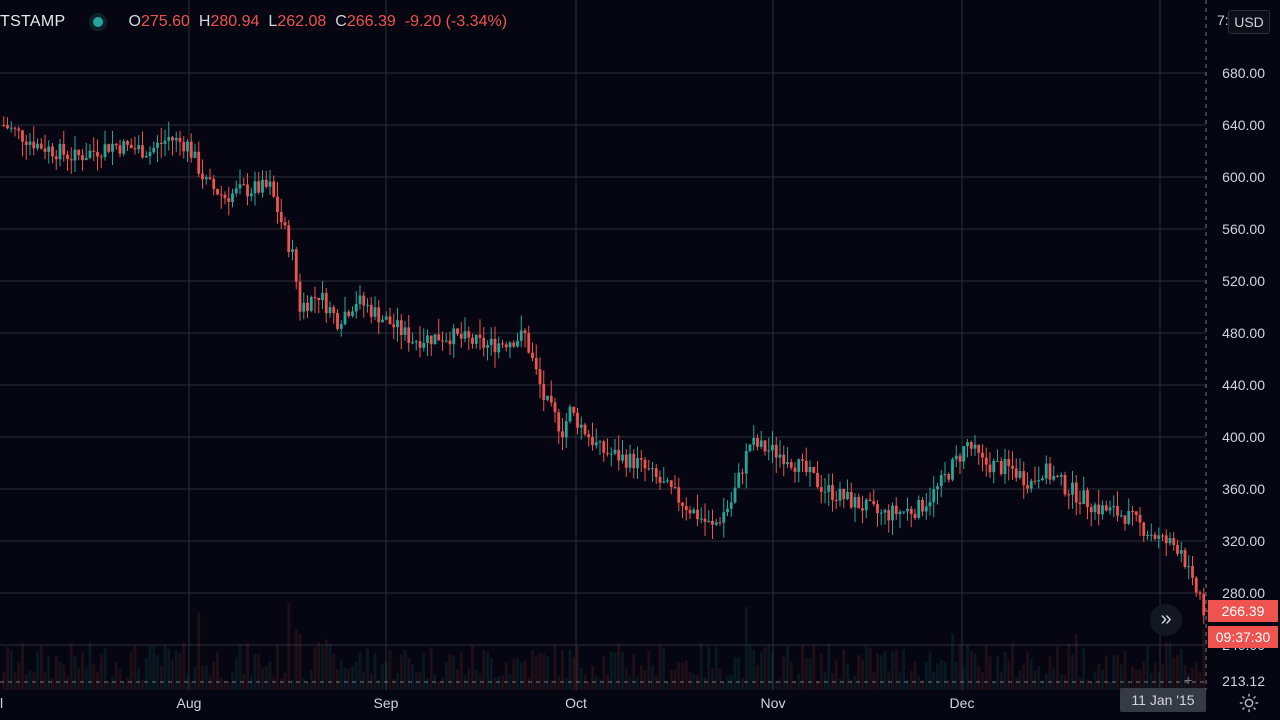 This screenshot has width=1280, height=720. Describe the element at coordinates (1249, 703) in the screenshot. I see `gear-icon` at that location.